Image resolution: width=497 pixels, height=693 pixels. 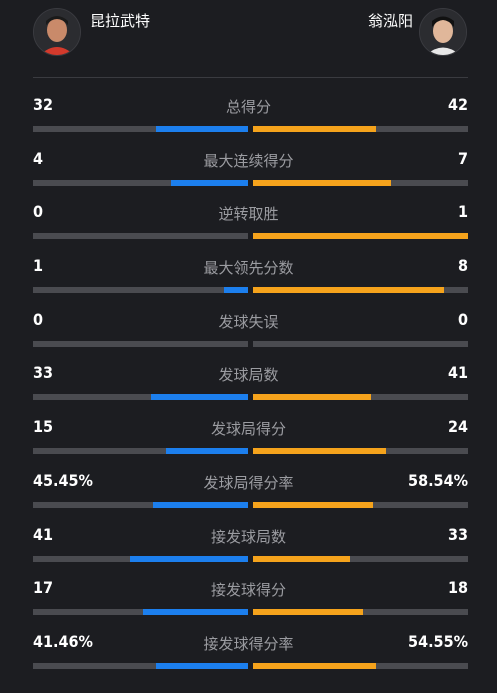 What do you see at coordinates (457, 427) in the screenshot?
I see `stat-right-value: 24` at bounding box center [457, 427].